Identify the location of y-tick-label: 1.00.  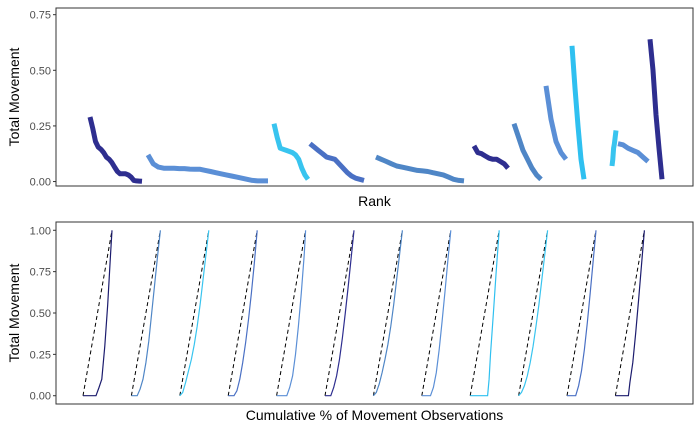
(40, 231).